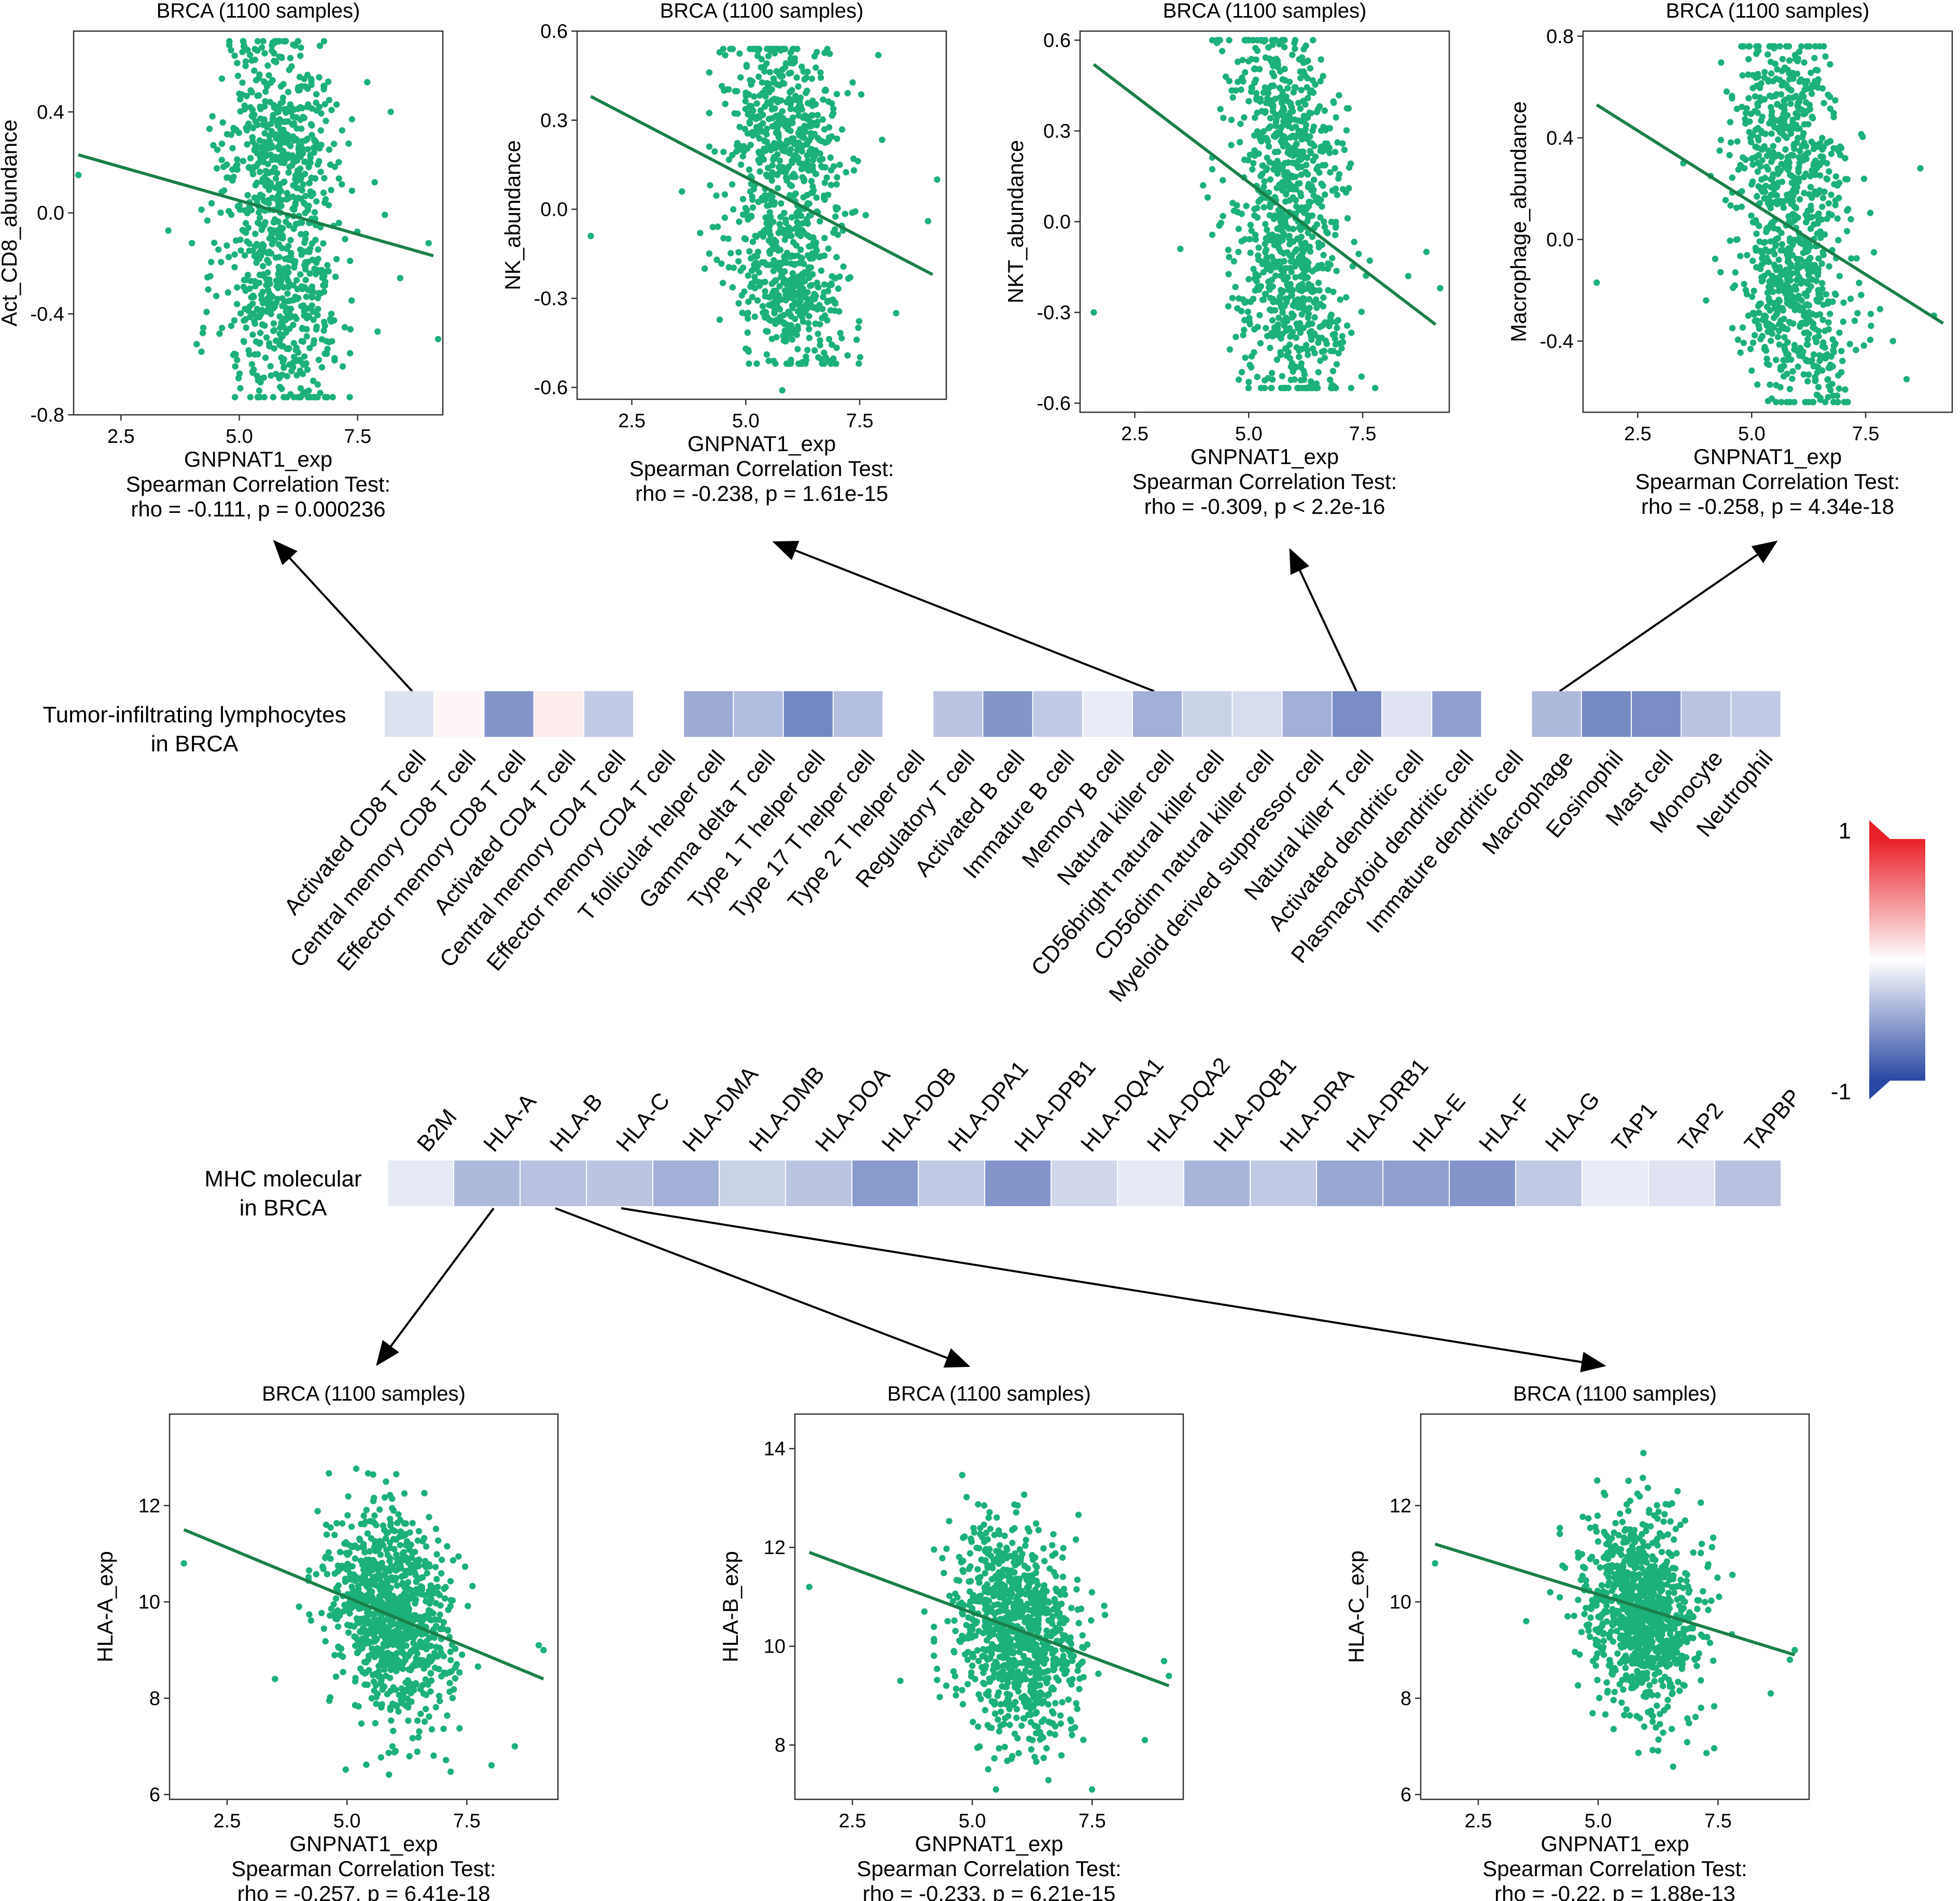  What do you see at coordinates (364, 1393) in the screenshot?
I see `chart-title: BRCA (1100 samples)` at bounding box center [364, 1393].